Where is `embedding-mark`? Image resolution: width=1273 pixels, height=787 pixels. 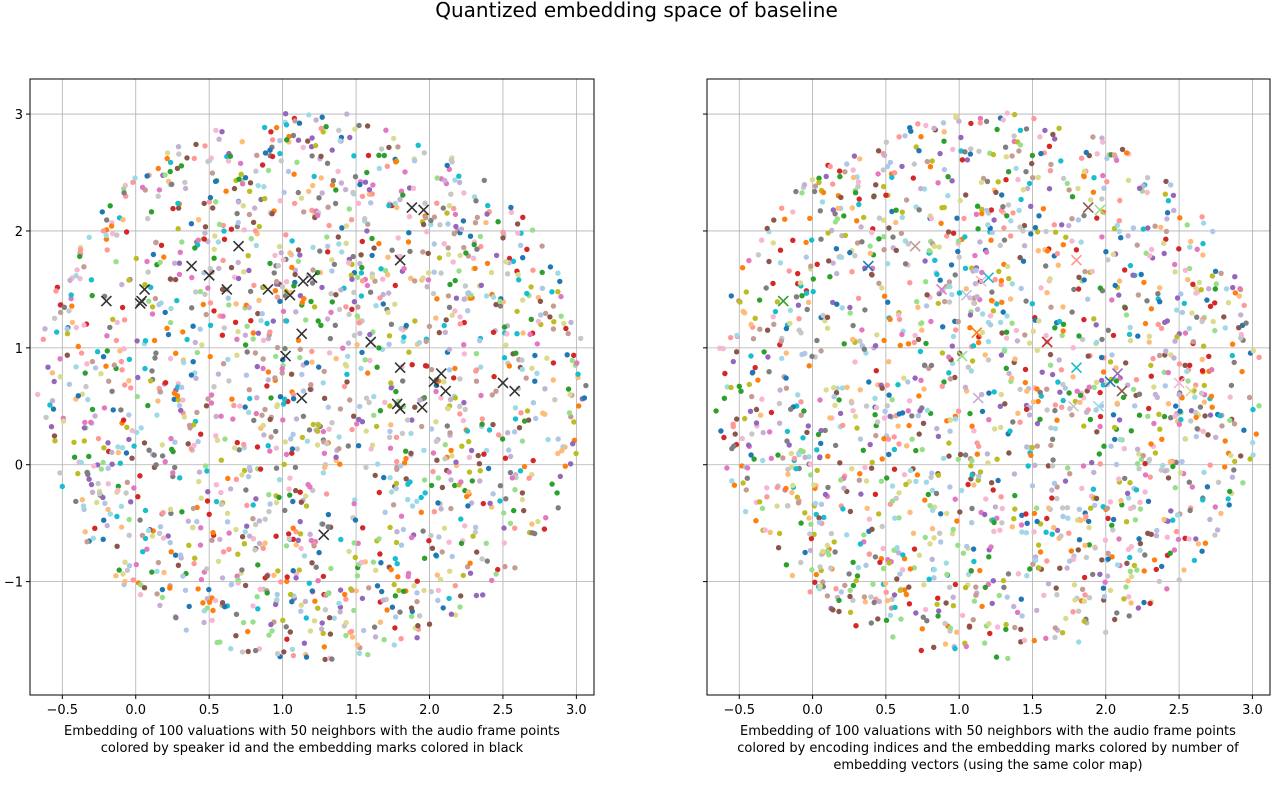
embedding-mark is located at coordinates (303, 281).